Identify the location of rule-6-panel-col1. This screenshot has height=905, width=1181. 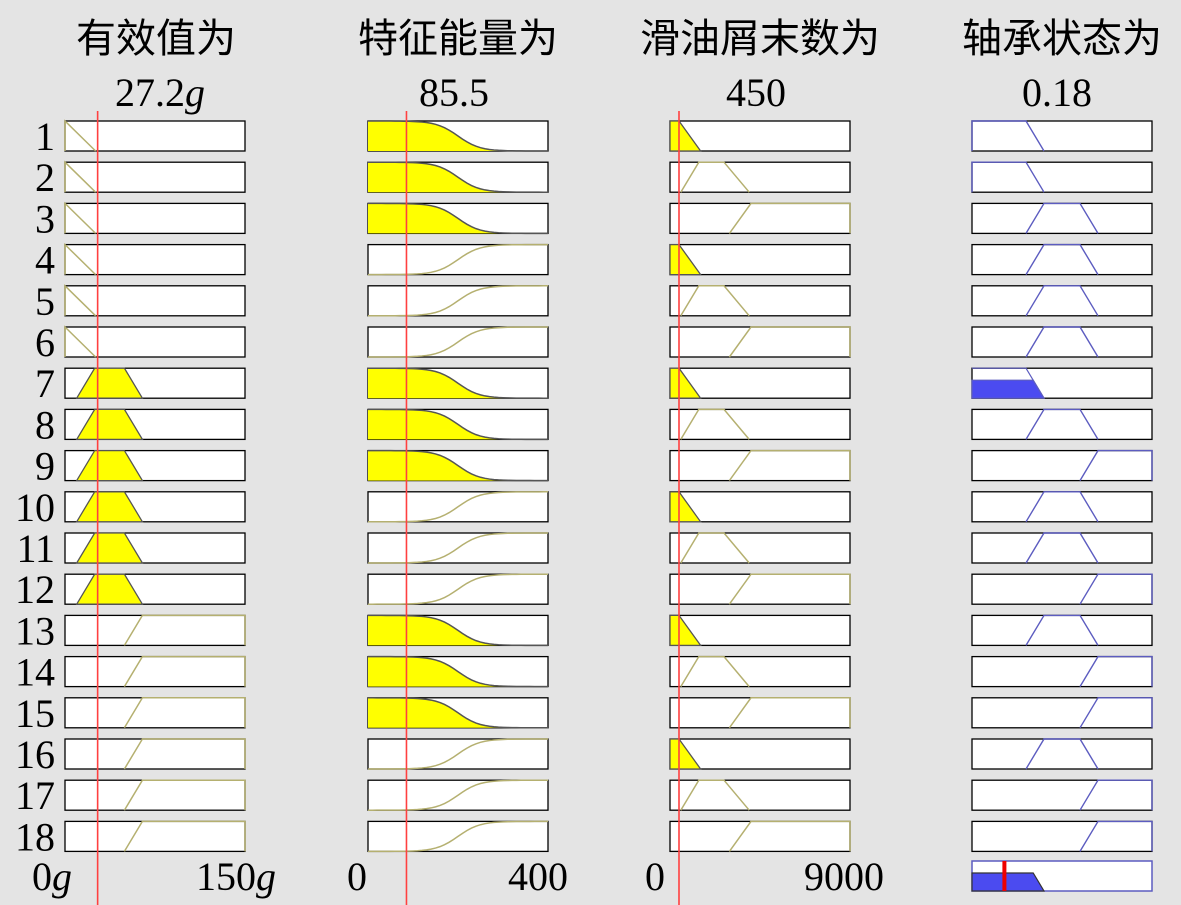
(155, 341).